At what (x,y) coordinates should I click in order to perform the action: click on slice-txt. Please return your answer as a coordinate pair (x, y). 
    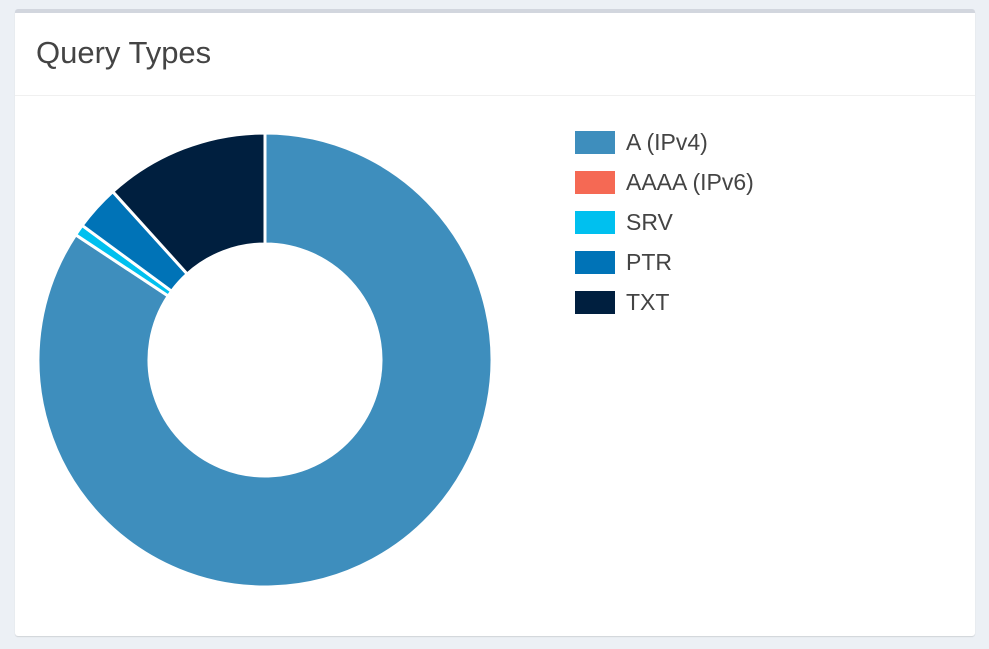
    Looking at the image, I should click on (188, 204).